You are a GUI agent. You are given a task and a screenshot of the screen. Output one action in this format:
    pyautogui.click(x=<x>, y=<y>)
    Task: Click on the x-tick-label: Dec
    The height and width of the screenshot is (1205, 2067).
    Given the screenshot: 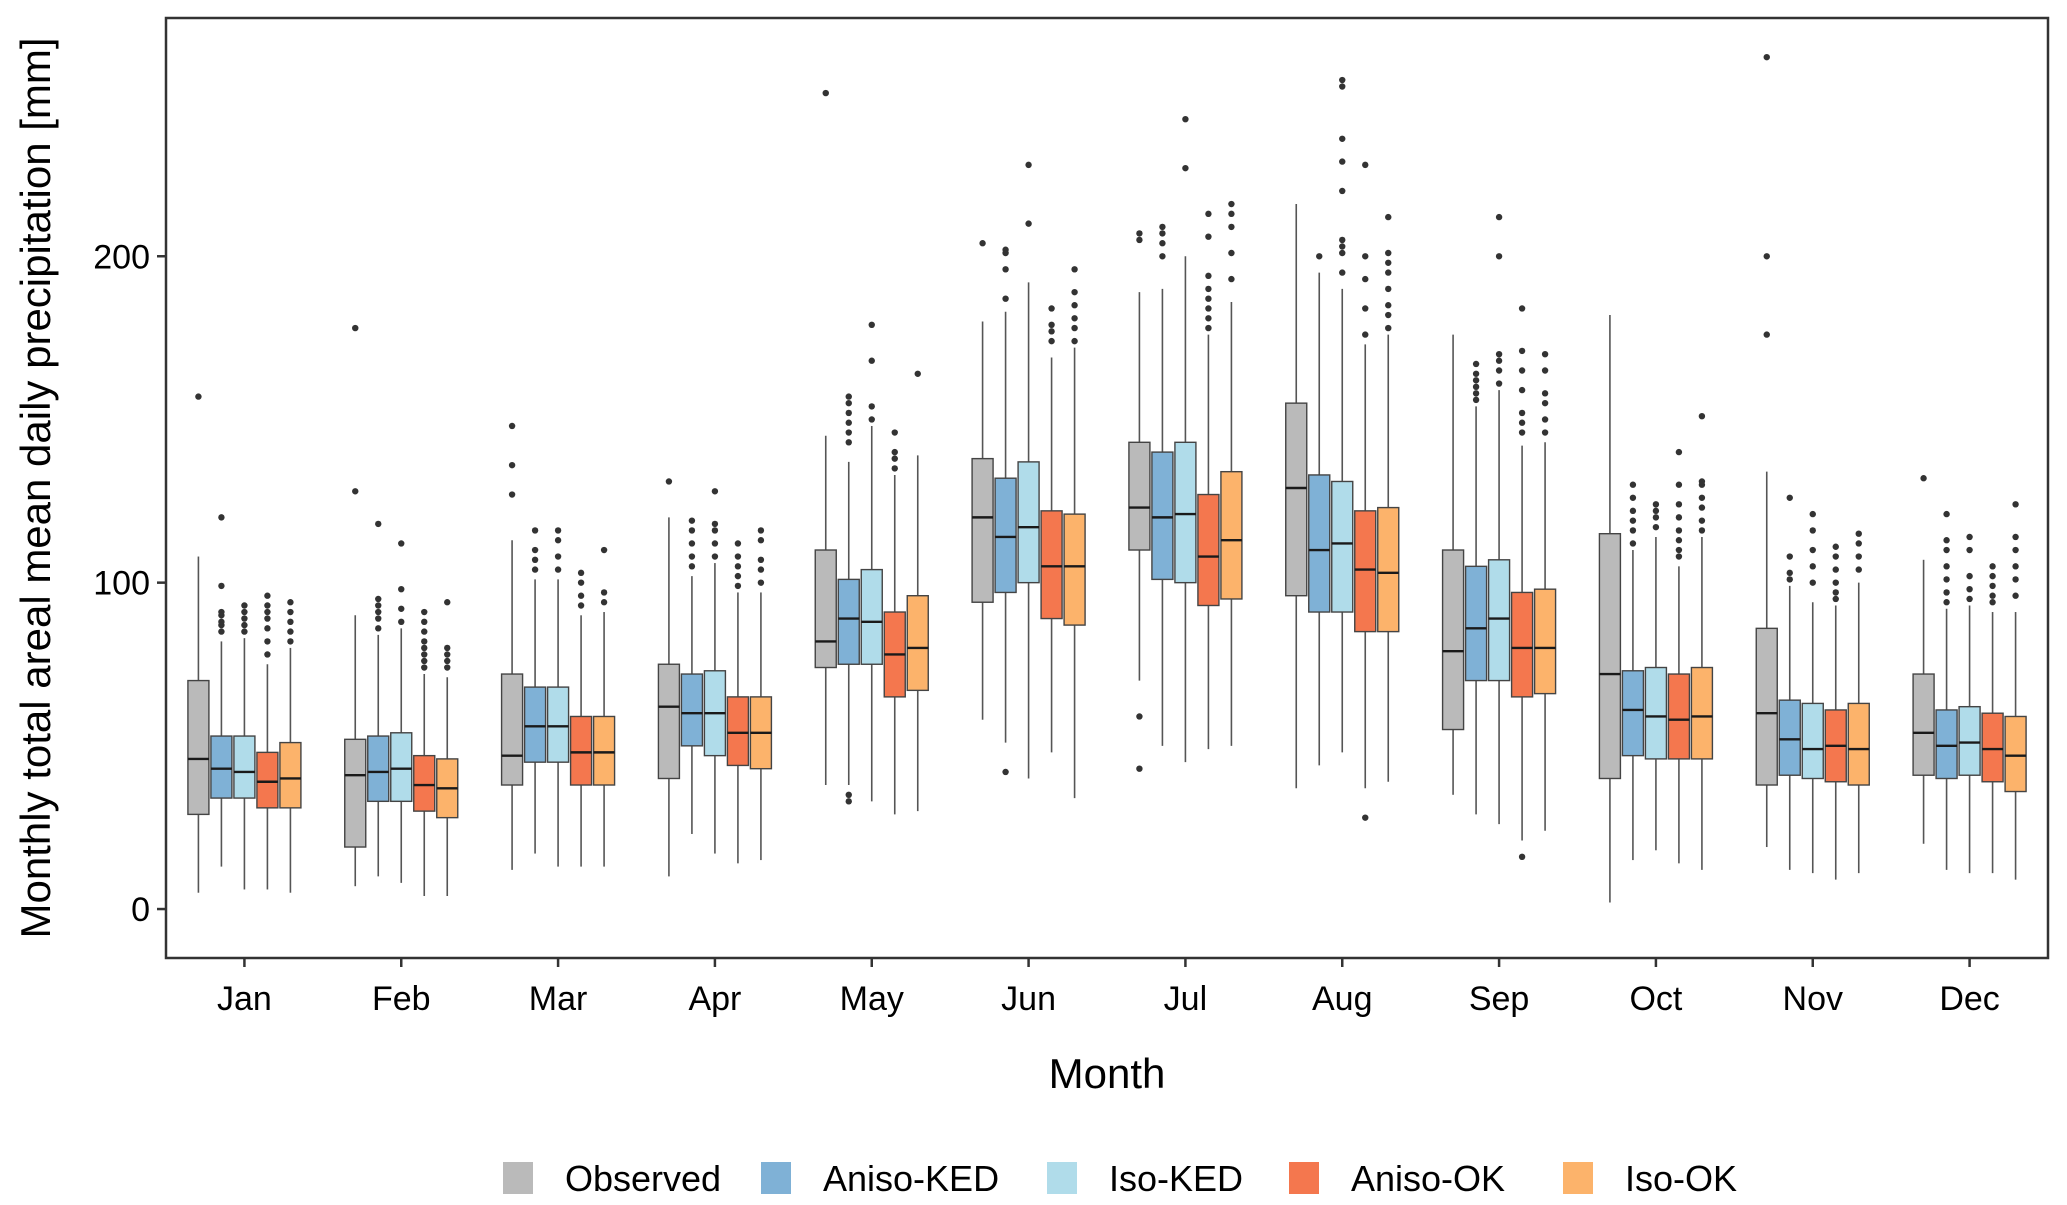 What is the action you would take?
    pyautogui.click(x=1969, y=999)
    